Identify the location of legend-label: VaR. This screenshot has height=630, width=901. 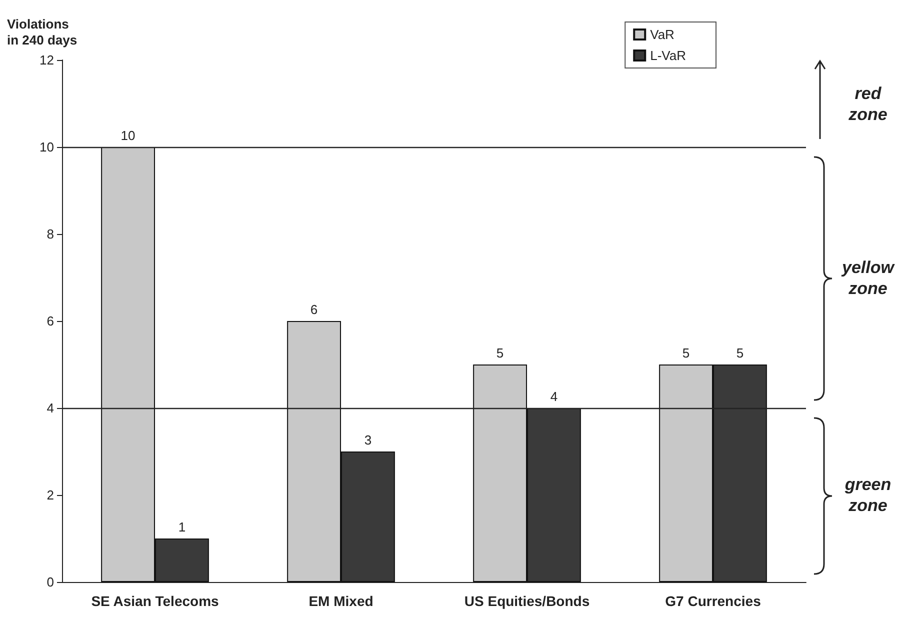
(662, 34).